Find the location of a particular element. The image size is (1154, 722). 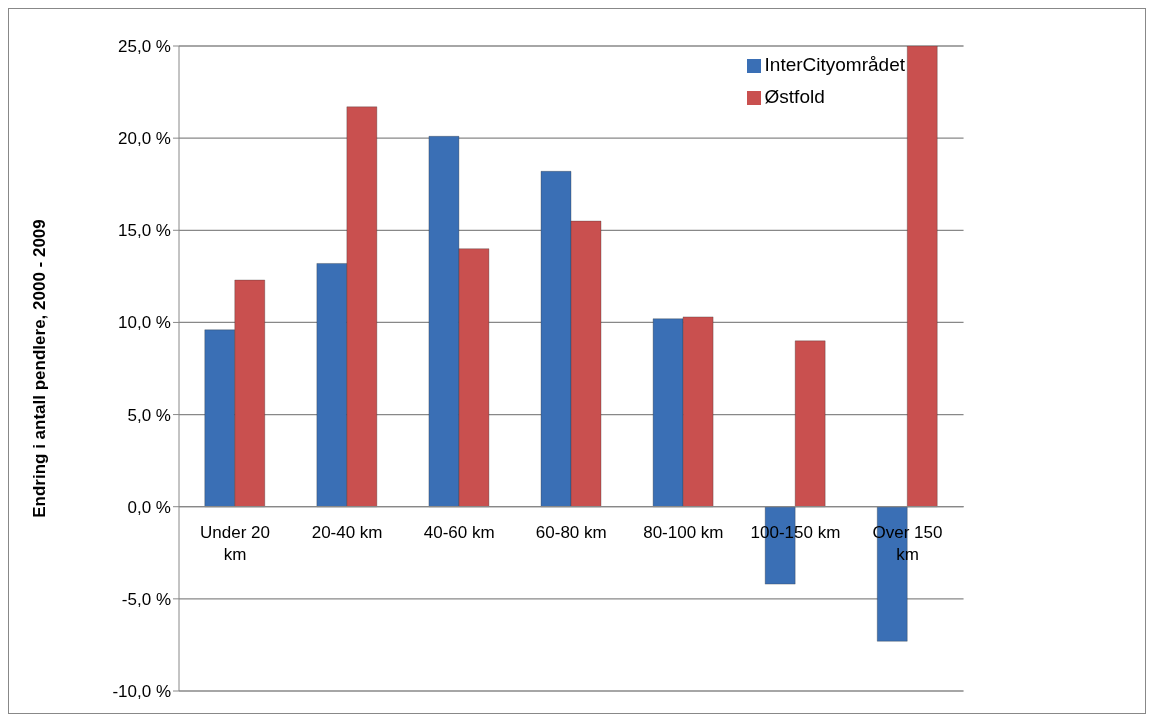

y-tick-label: 0,0 % is located at coordinates (149, 507).